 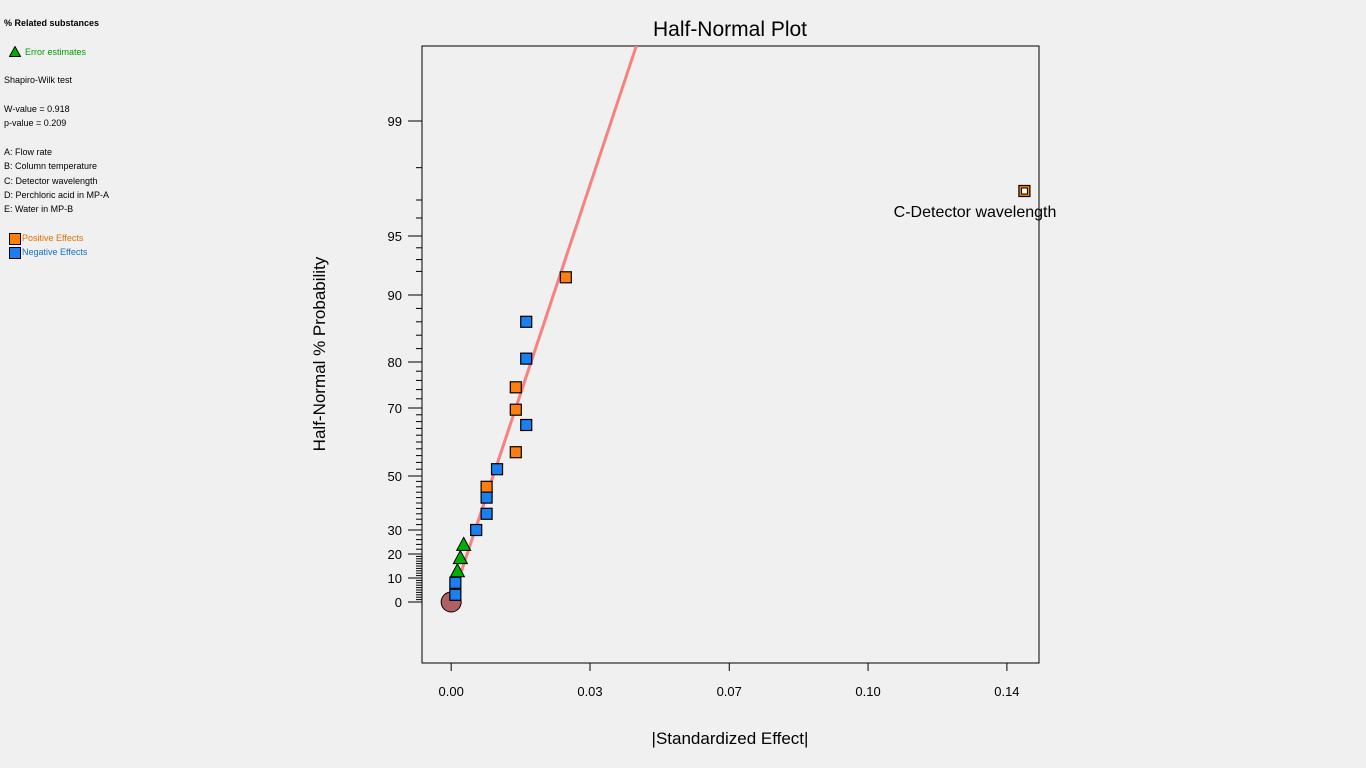 What do you see at coordinates (867, 691) in the screenshot?
I see `x-tick-label: 0.10` at bounding box center [867, 691].